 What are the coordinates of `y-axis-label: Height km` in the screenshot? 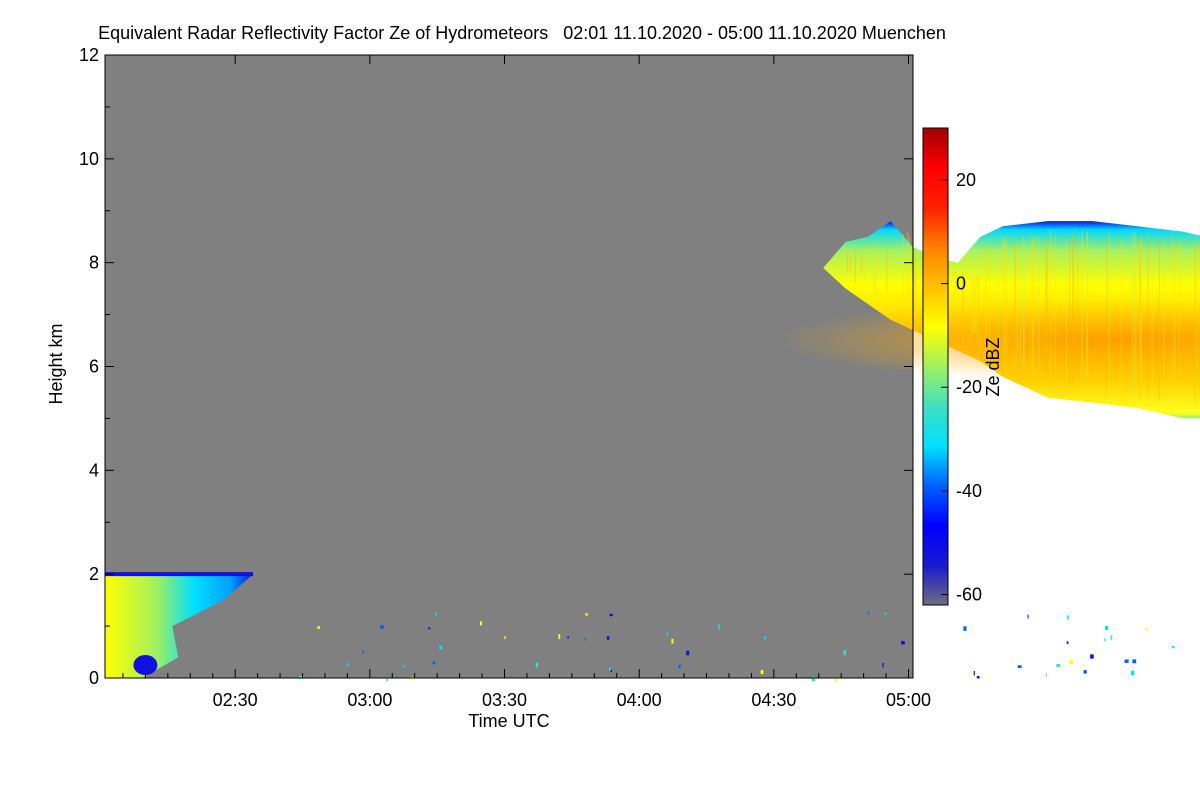 It's located at (56, 363).